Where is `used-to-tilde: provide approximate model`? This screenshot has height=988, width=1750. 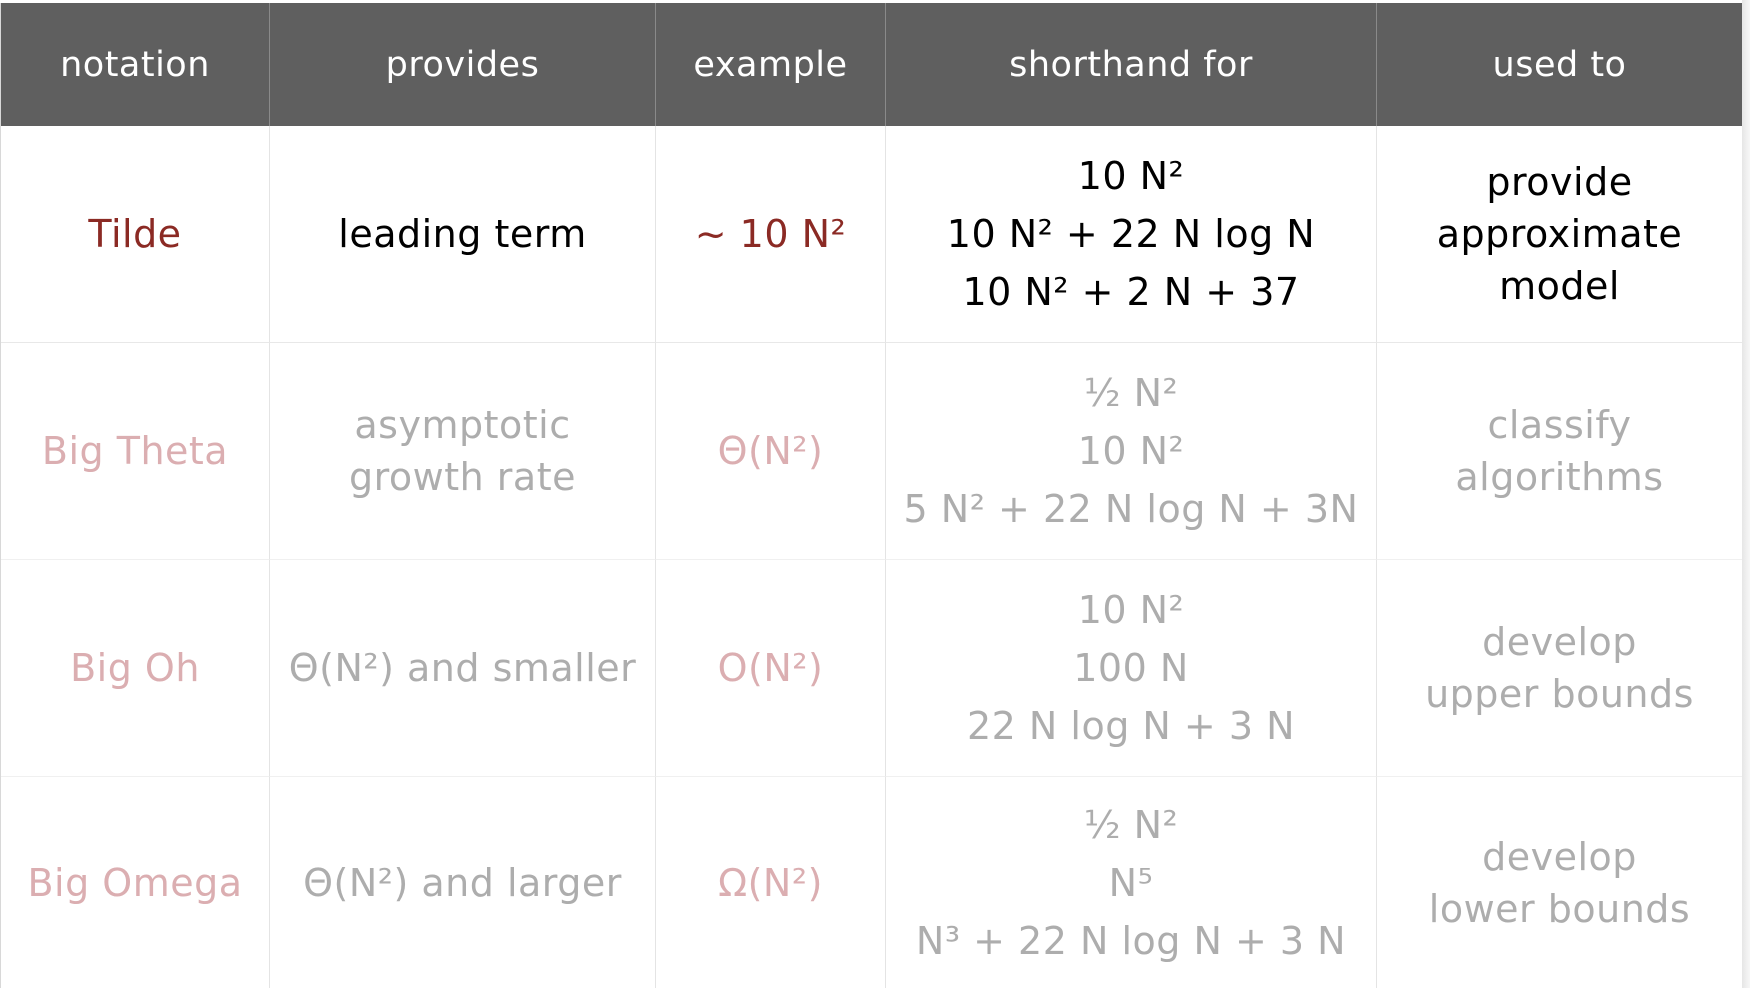
used-to-tilde: provide approximate model is located at coordinates (1560, 234).